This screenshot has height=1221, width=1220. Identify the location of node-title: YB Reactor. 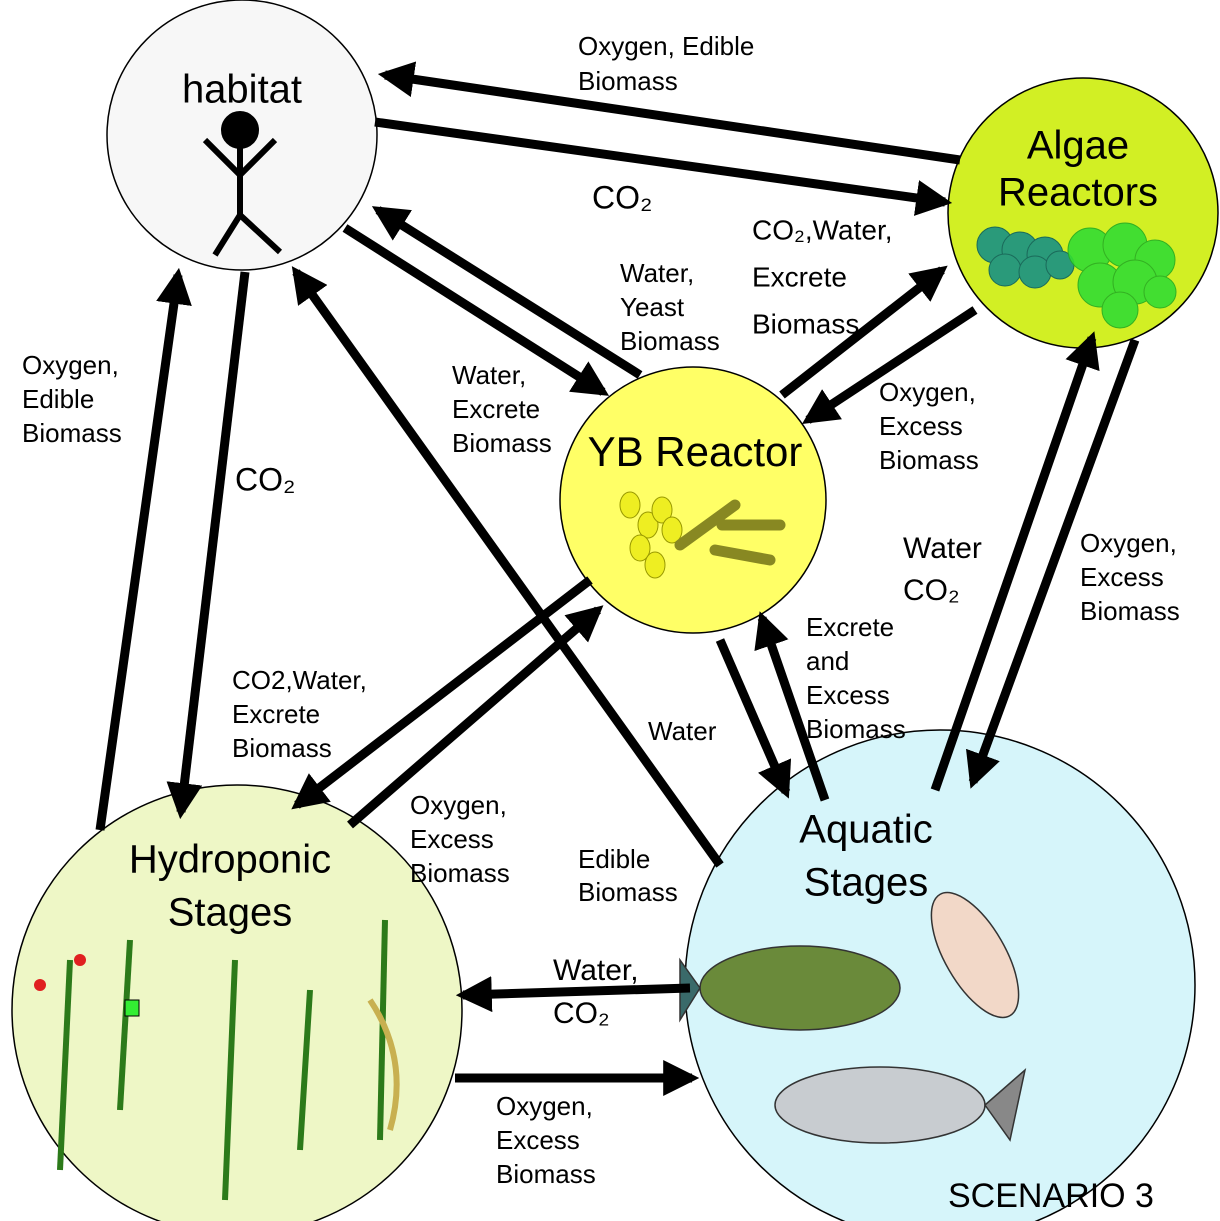
(695, 451).